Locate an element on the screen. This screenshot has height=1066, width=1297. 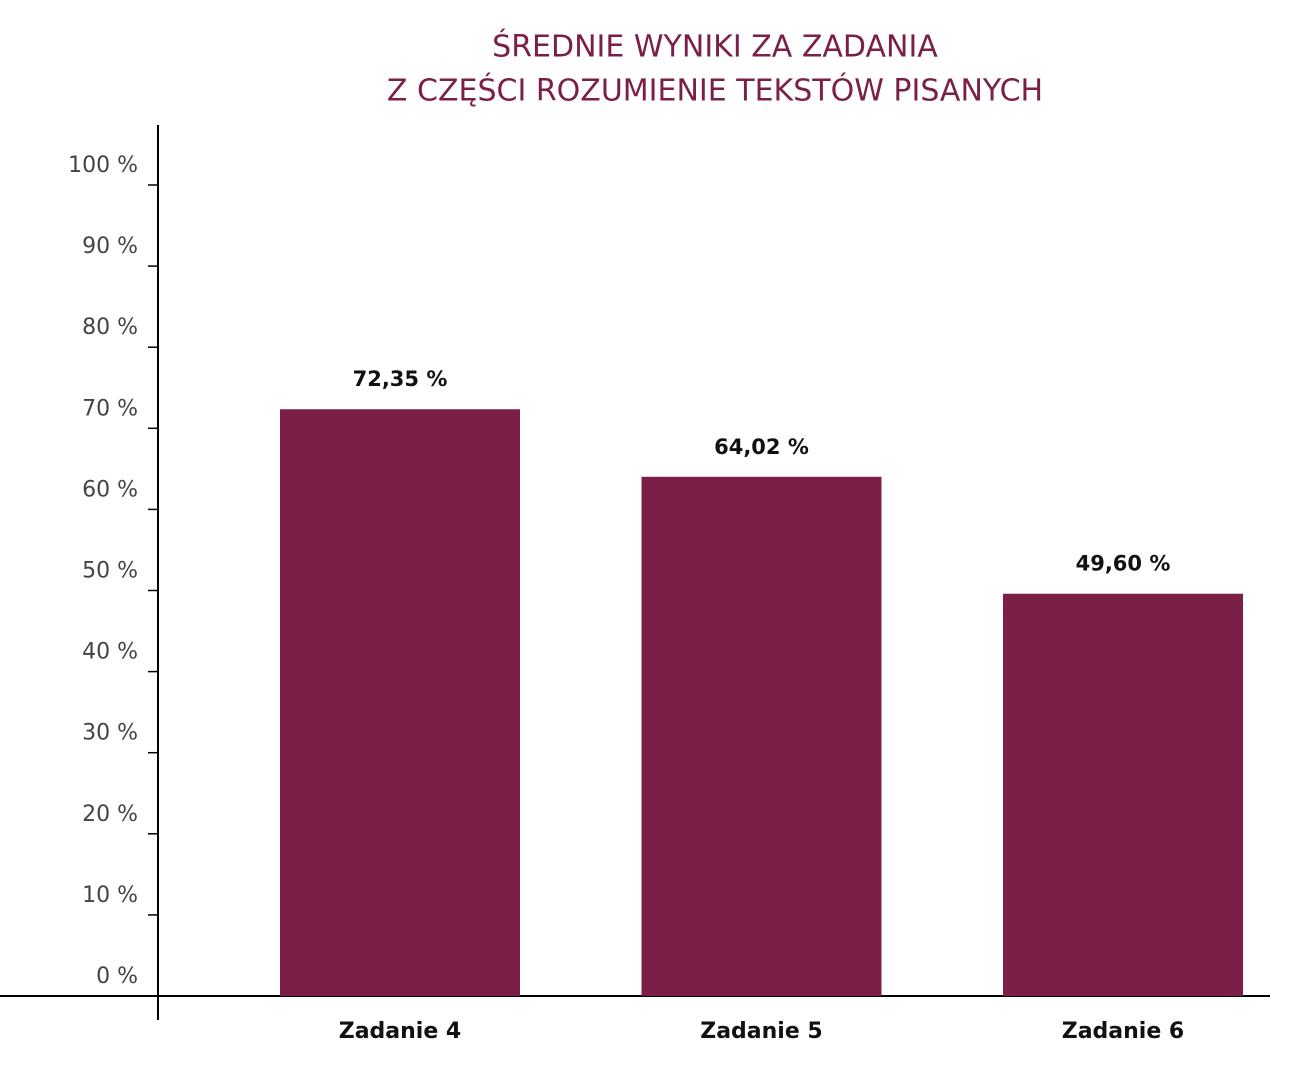
chart-title: Z CZĘŚCI ROZUMIENIE TEKSTÓW PISANYCH is located at coordinates (715, 90).